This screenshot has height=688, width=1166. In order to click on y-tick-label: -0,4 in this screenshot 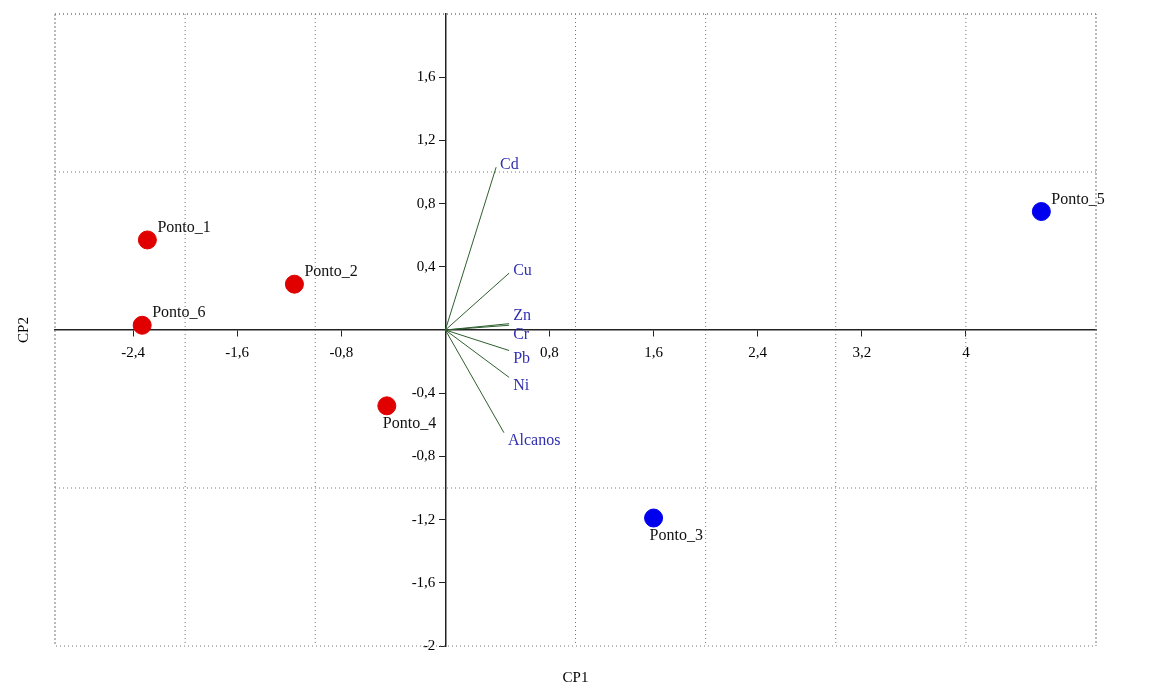, I will do `click(423, 392)`.